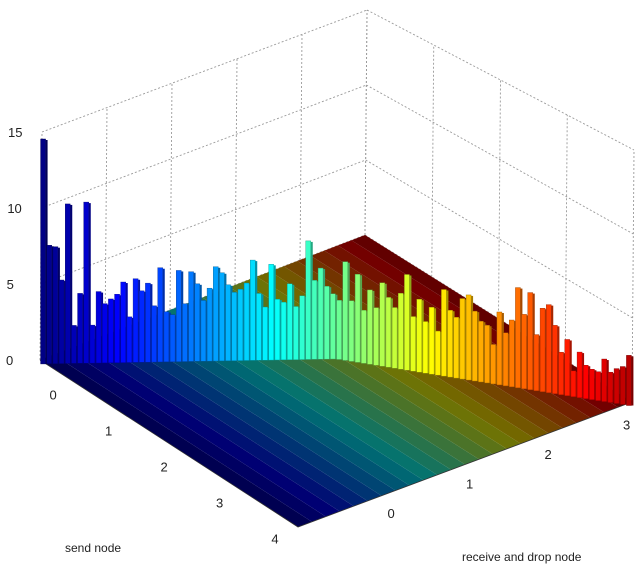  Describe the element at coordinates (108, 431) in the screenshot. I see `x-tick-label: 1` at that location.